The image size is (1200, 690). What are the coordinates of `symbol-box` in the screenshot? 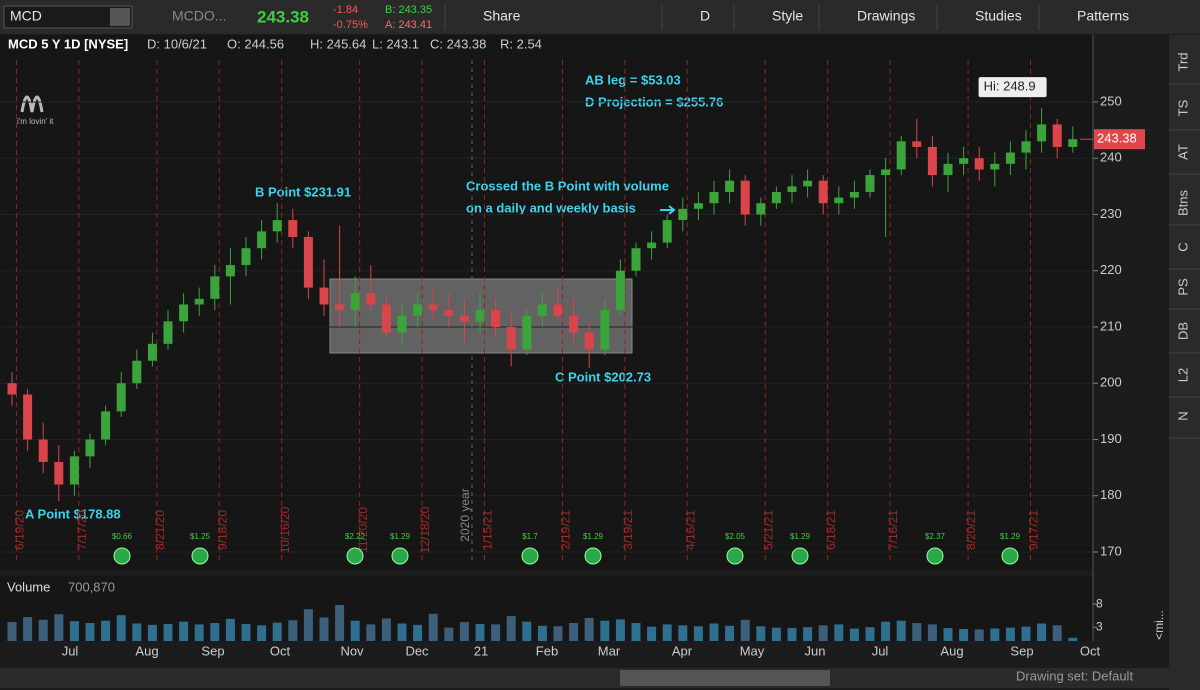 It's located at (68, 17).